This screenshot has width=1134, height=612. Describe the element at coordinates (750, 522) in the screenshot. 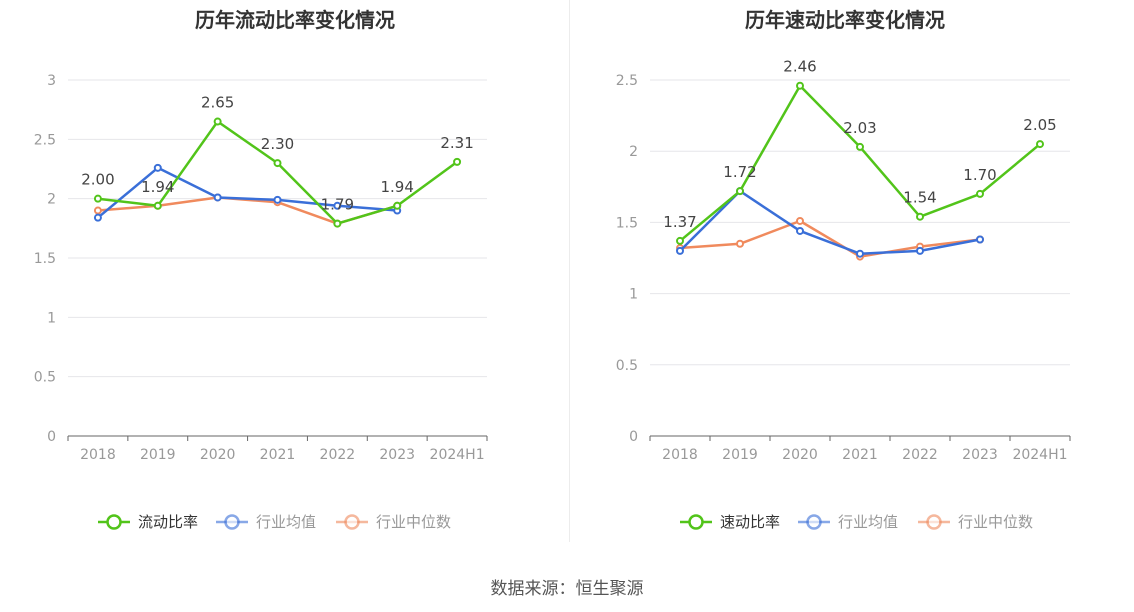

I see `legend-label: 速动比率` at that location.